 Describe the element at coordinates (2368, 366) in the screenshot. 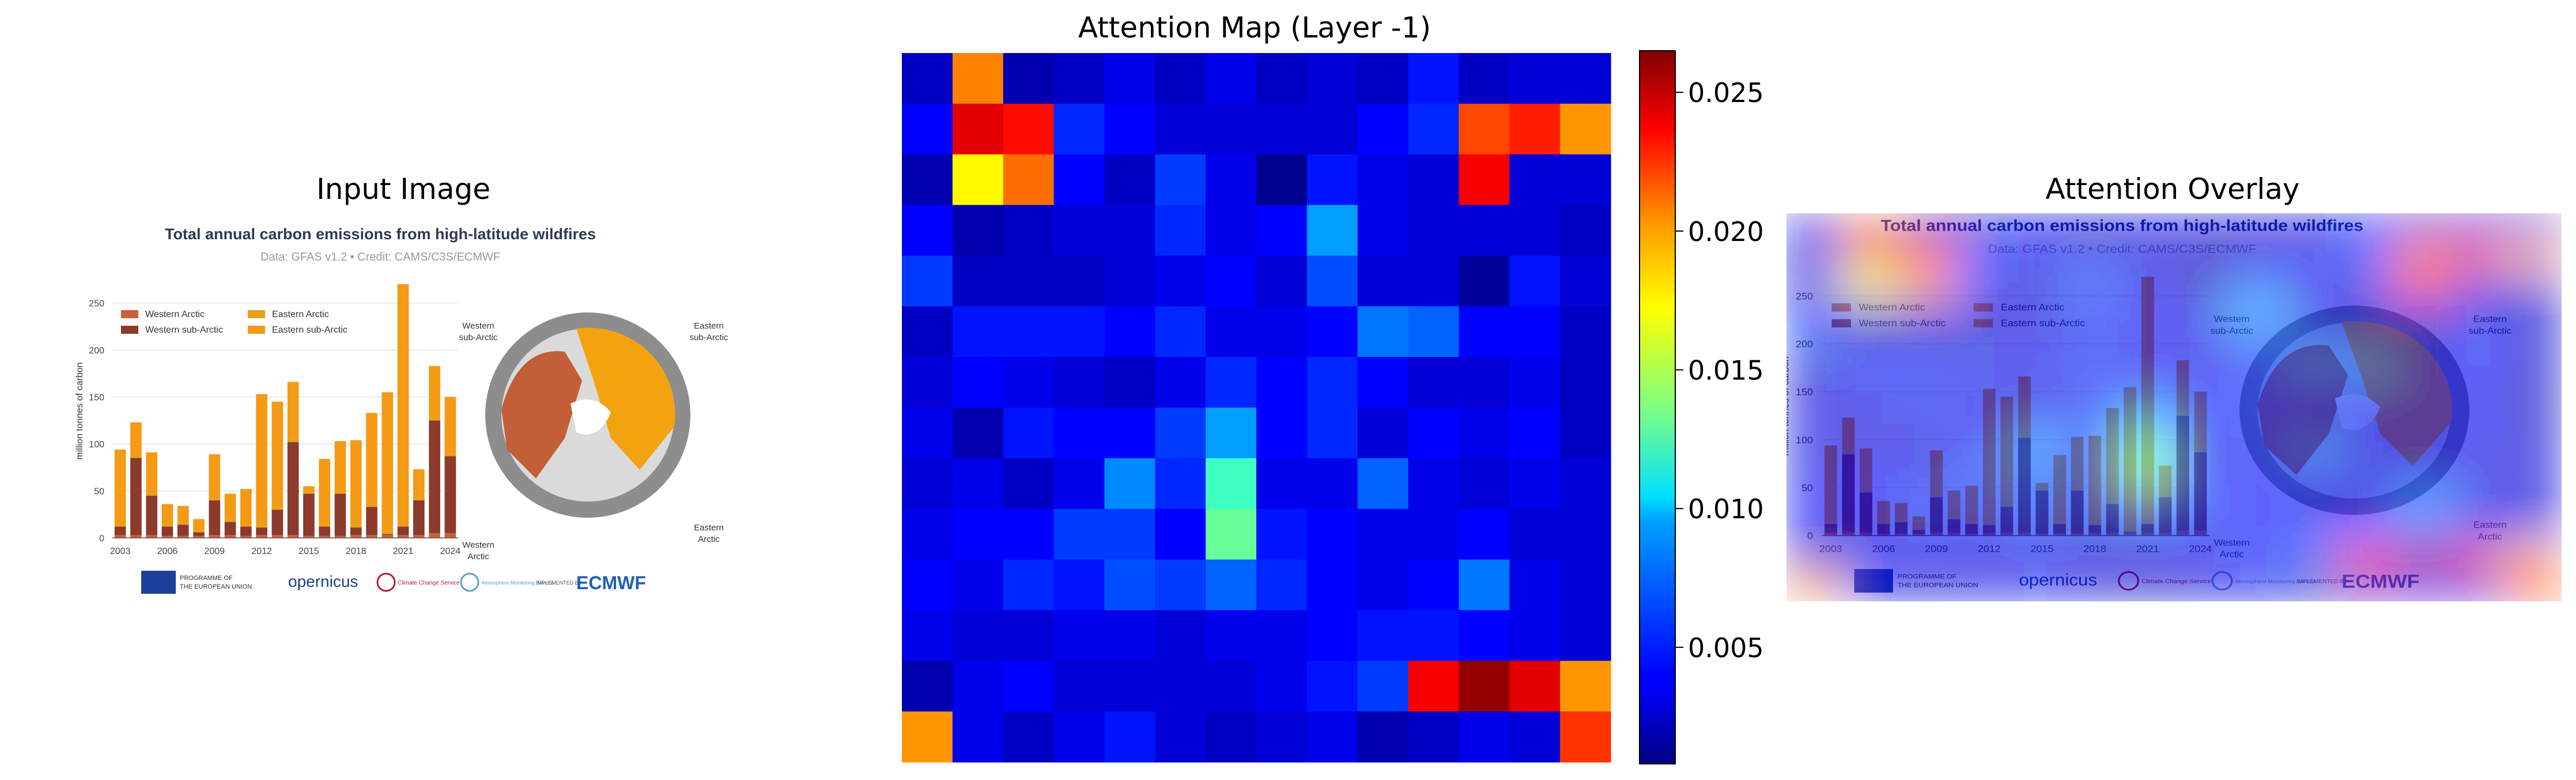

I see `overlay-cell-r5-c10` at that location.